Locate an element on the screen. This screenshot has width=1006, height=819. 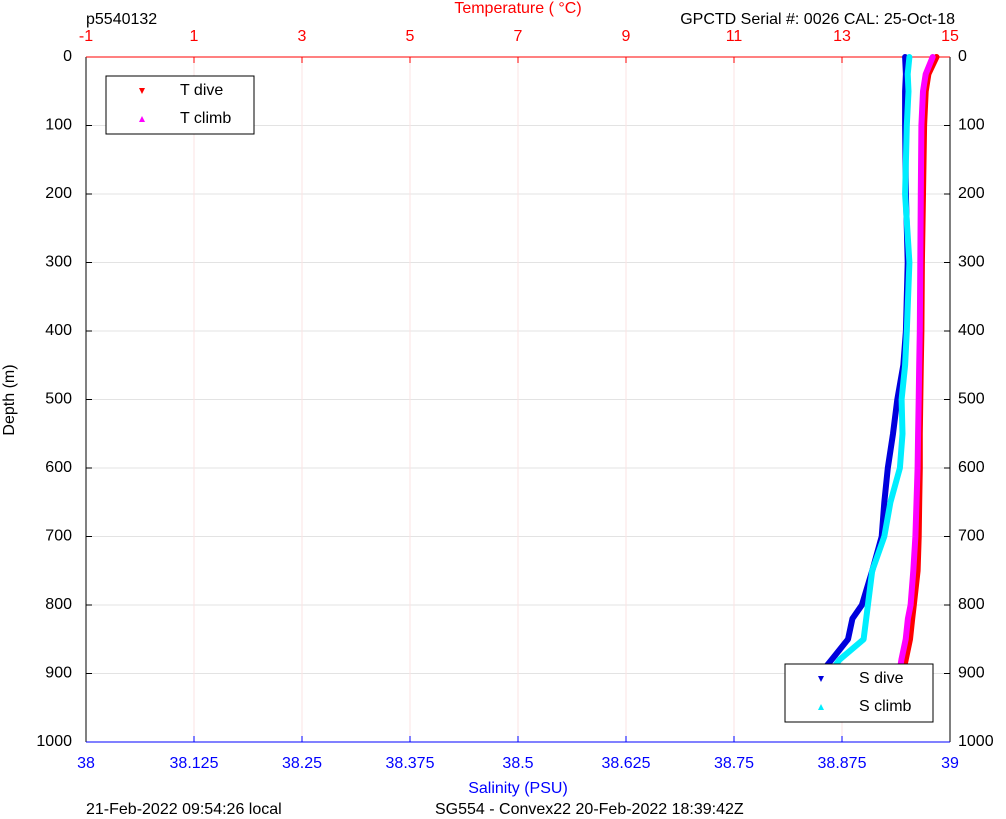
y-tick-label: 900 is located at coordinates (58, 673).